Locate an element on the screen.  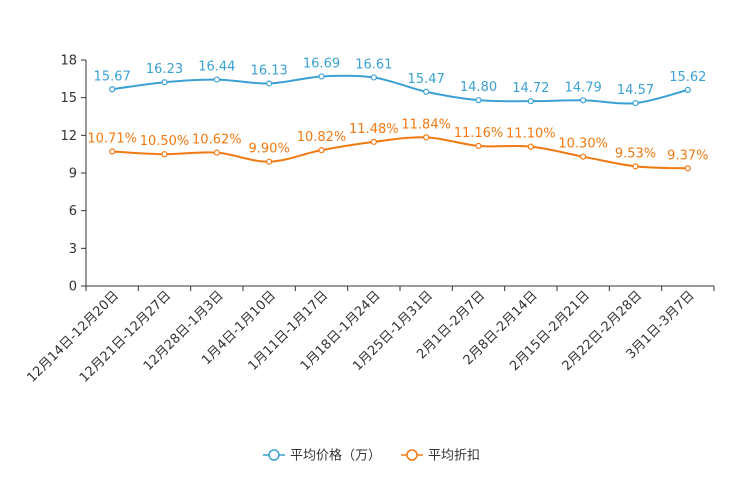
series-1-data-label: 11.84% is located at coordinates (426, 124).